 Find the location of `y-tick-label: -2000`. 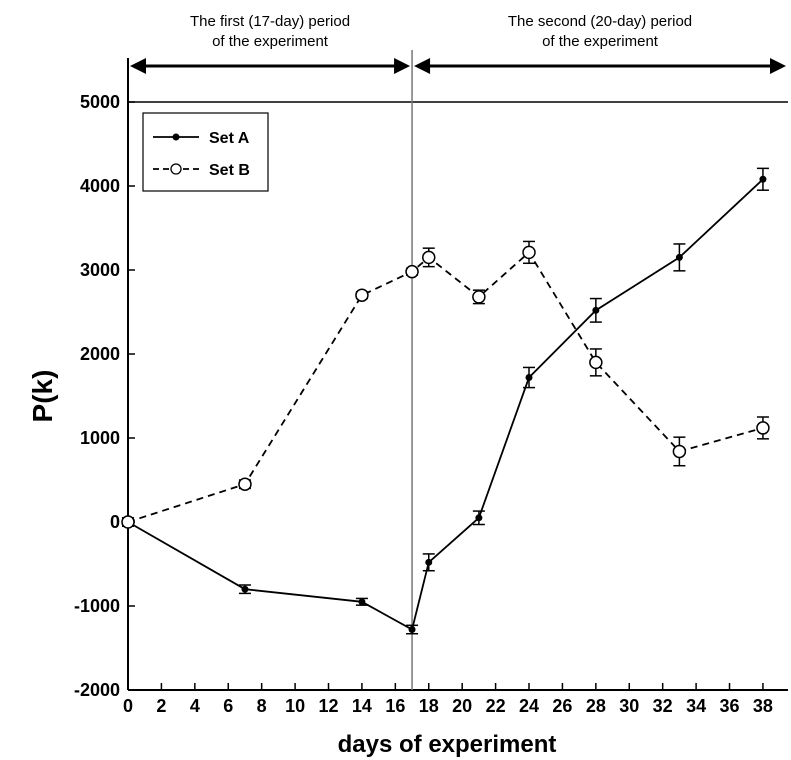

y-tick-label: -2000 is located at coordinates (97, 690).